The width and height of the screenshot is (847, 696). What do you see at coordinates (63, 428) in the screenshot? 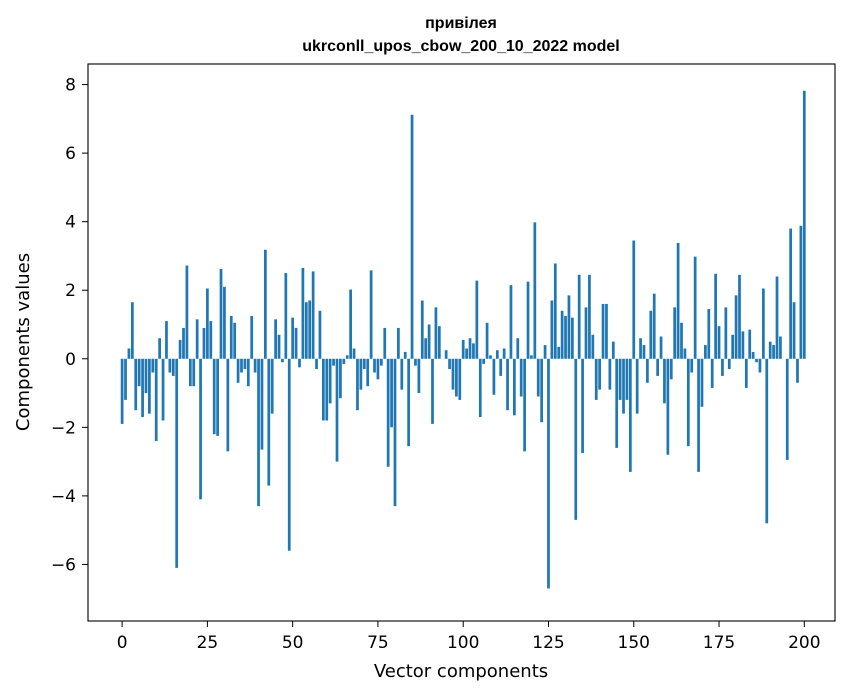
I see `y-tick-label: −2` at bounding box center [63, 428].